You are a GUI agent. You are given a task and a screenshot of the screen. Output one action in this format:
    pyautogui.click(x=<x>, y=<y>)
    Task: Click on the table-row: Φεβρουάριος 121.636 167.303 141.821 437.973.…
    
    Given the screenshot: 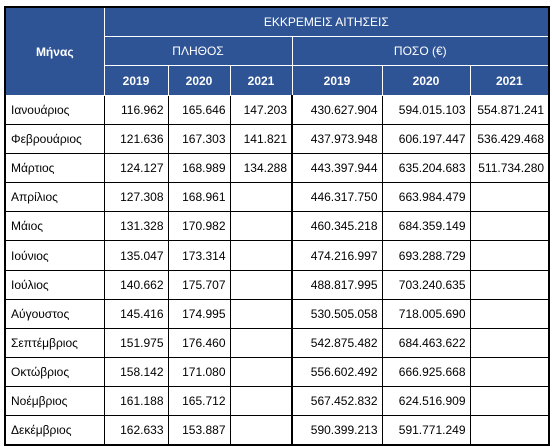 What is the action you would take?
    pyautogui.click(x=277, y=139)
    